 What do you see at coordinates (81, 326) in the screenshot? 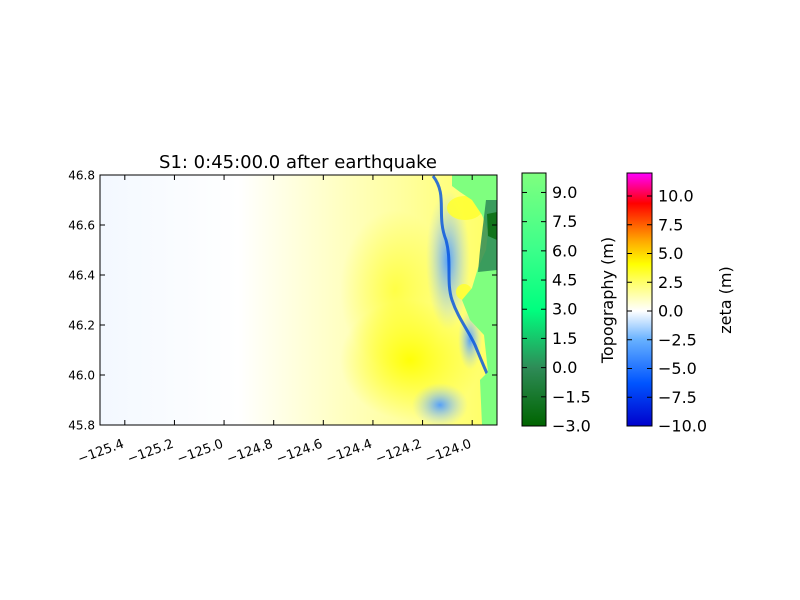
I see `y-tick-label: 46.2` at bounding box center [81, 326].